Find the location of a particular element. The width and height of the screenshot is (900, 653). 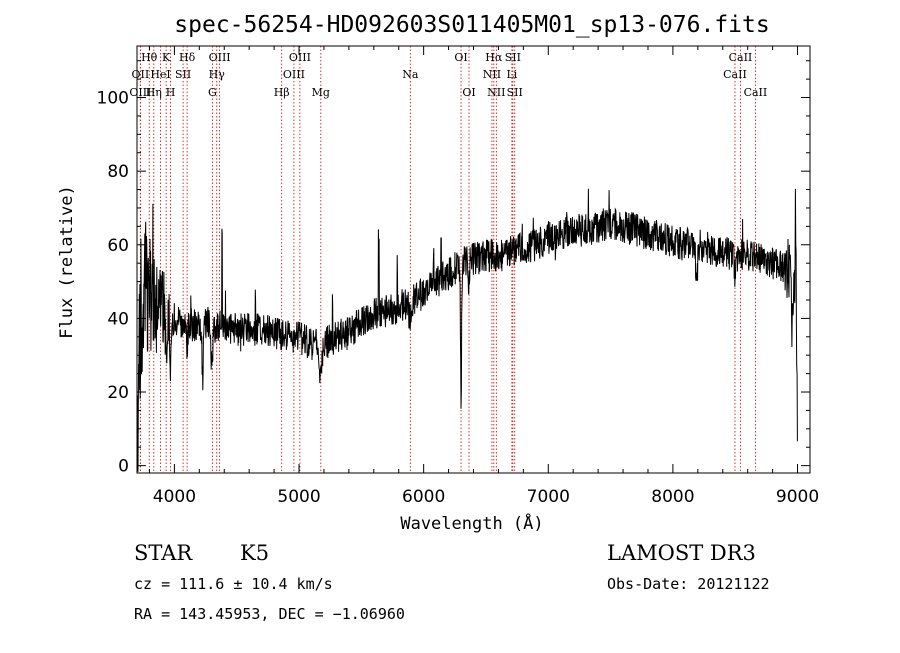

x-tick-label: 8000 is located at coordinates (672, 497).